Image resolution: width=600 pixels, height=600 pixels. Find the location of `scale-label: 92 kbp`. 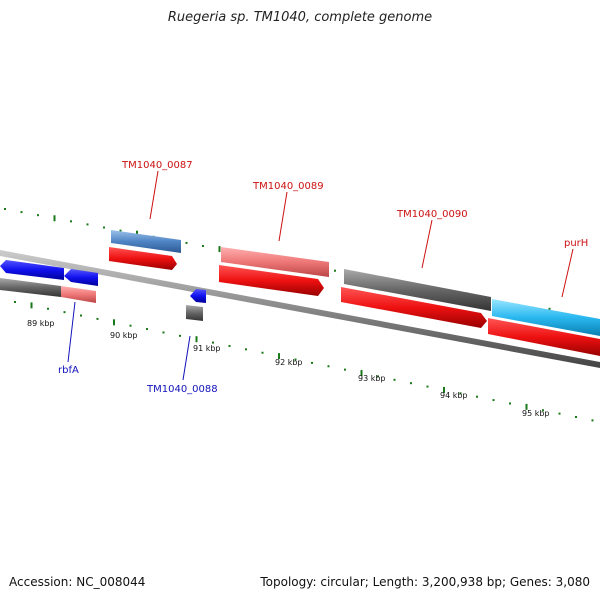

scale-label: 92 kbp is located at coordinates (289, 362).